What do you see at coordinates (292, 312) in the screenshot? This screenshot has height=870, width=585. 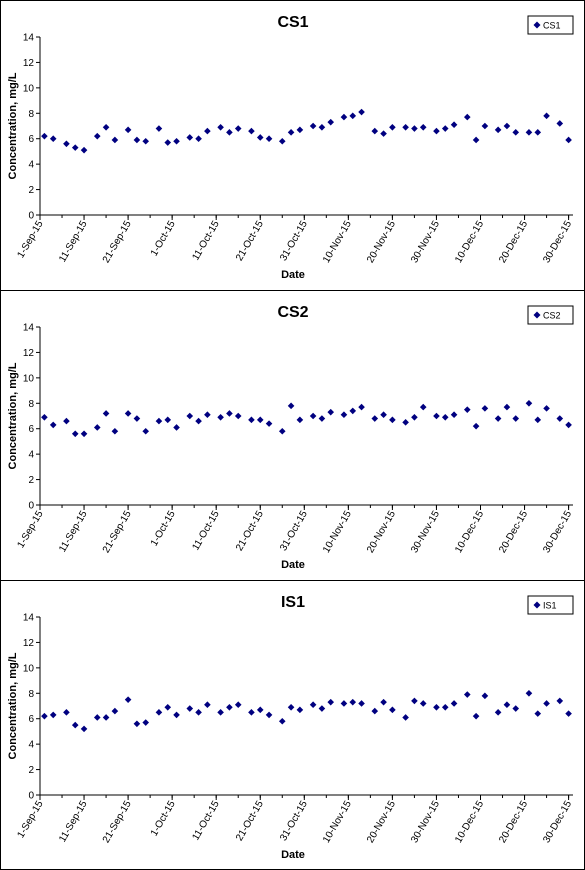 I see `chart-title: CS2` at bounding box center [292, 312].